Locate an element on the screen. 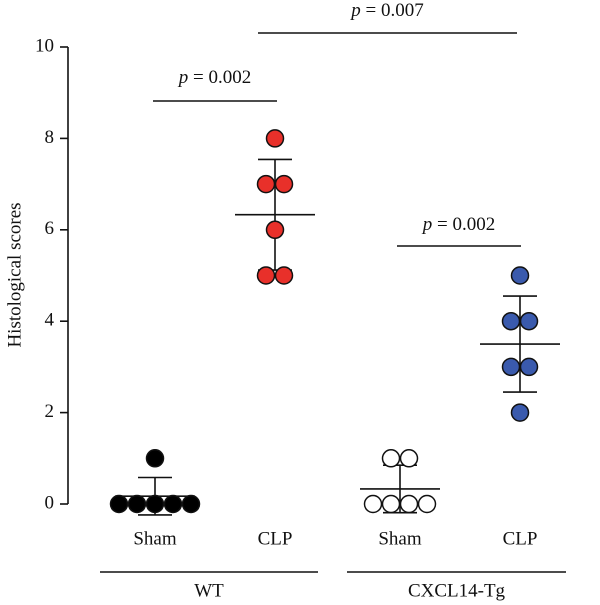 The width and height of the screenshot is (600, 605). y-tick-label: 2 is located at coordinates (50, 411).